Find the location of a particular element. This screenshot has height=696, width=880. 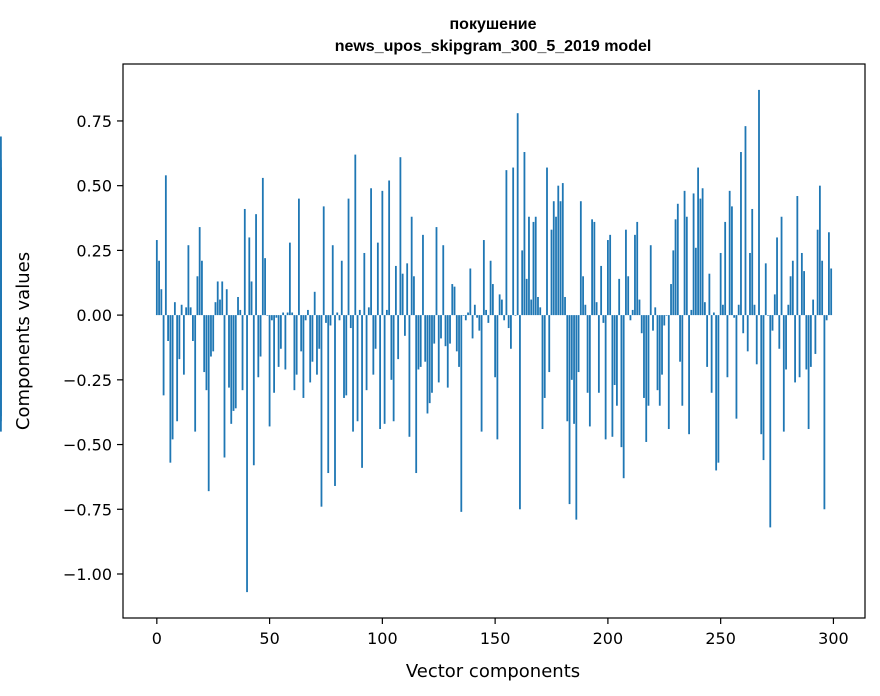

y-tick-label: −1.00 is located at coordinates (87, 574).